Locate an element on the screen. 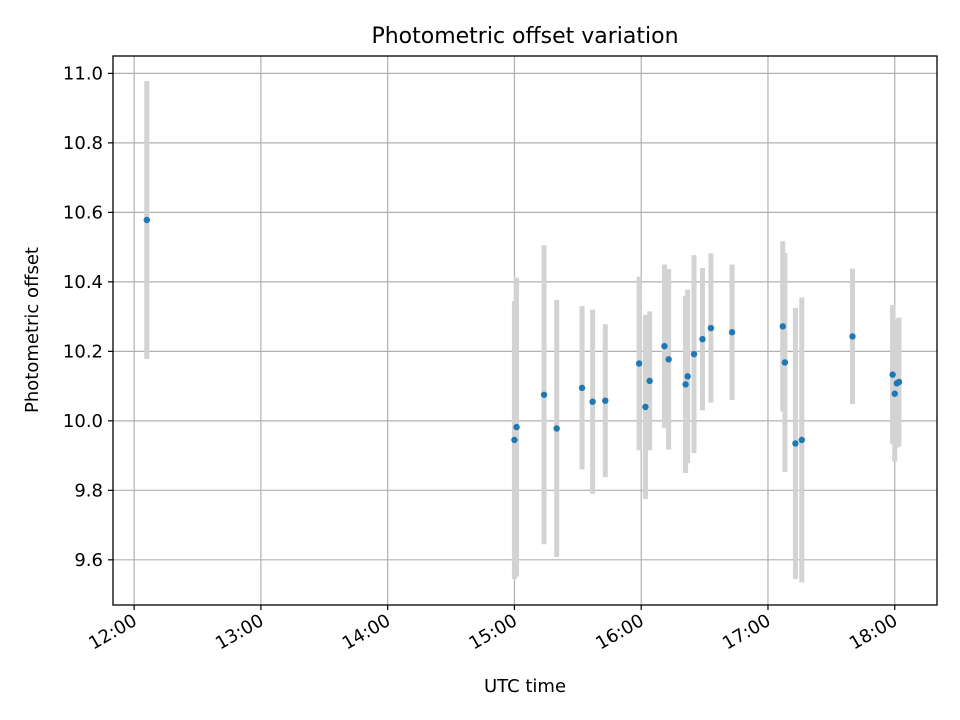  y-tick-label: 10.8 is located at coordinates (83, 143).